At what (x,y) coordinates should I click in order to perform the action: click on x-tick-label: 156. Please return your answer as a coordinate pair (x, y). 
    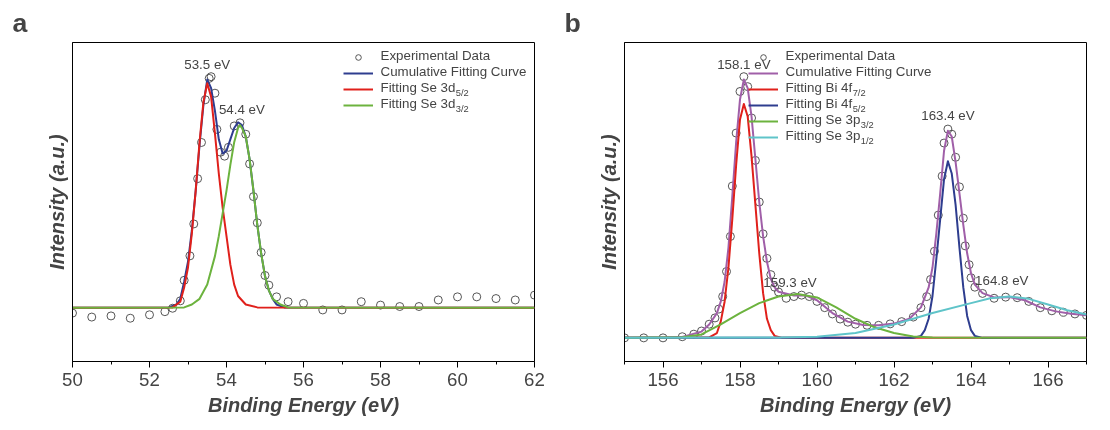
    Looking at the image, I should click on (663, 379).